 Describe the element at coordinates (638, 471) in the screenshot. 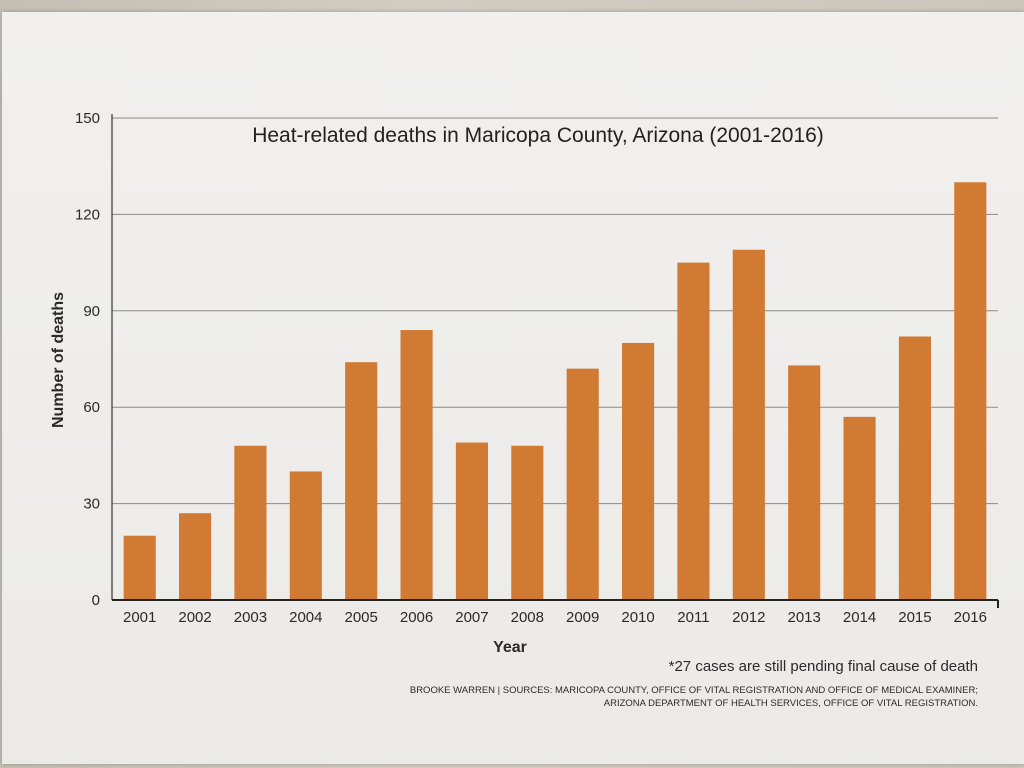

I see `bar-2010` at that location.